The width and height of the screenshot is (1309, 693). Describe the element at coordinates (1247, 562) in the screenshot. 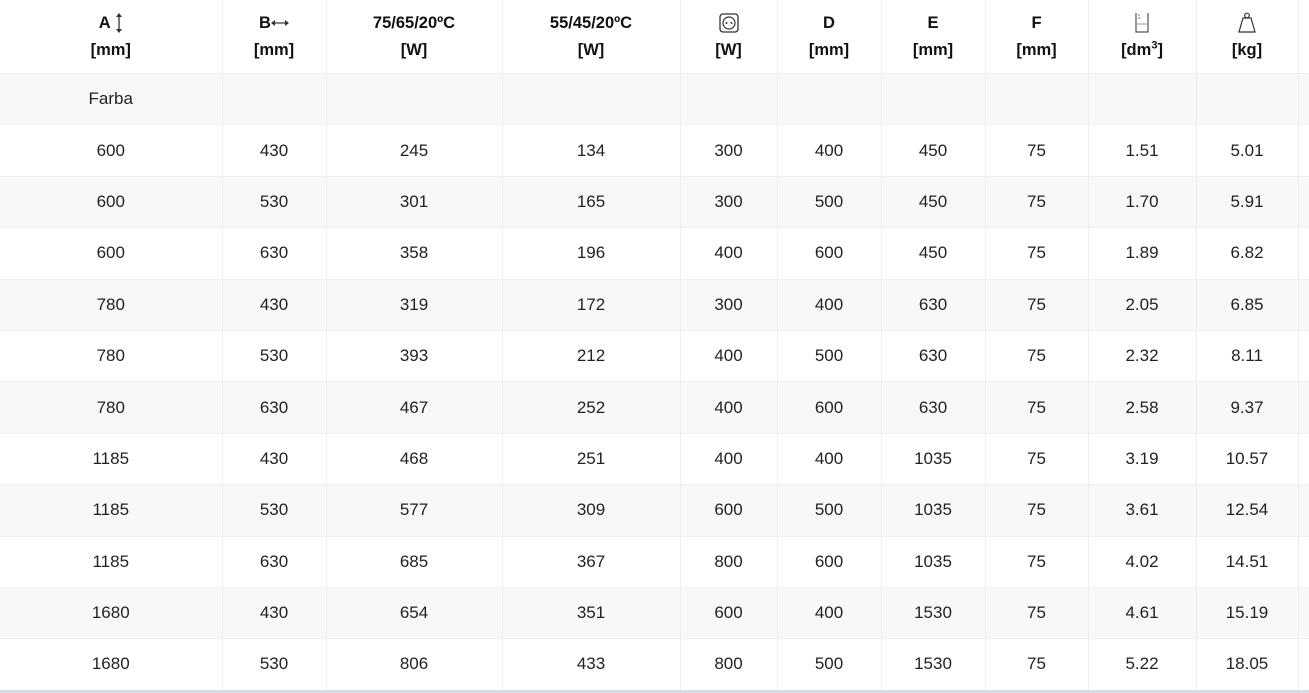

I see `table-cell: 14.51` at that location.